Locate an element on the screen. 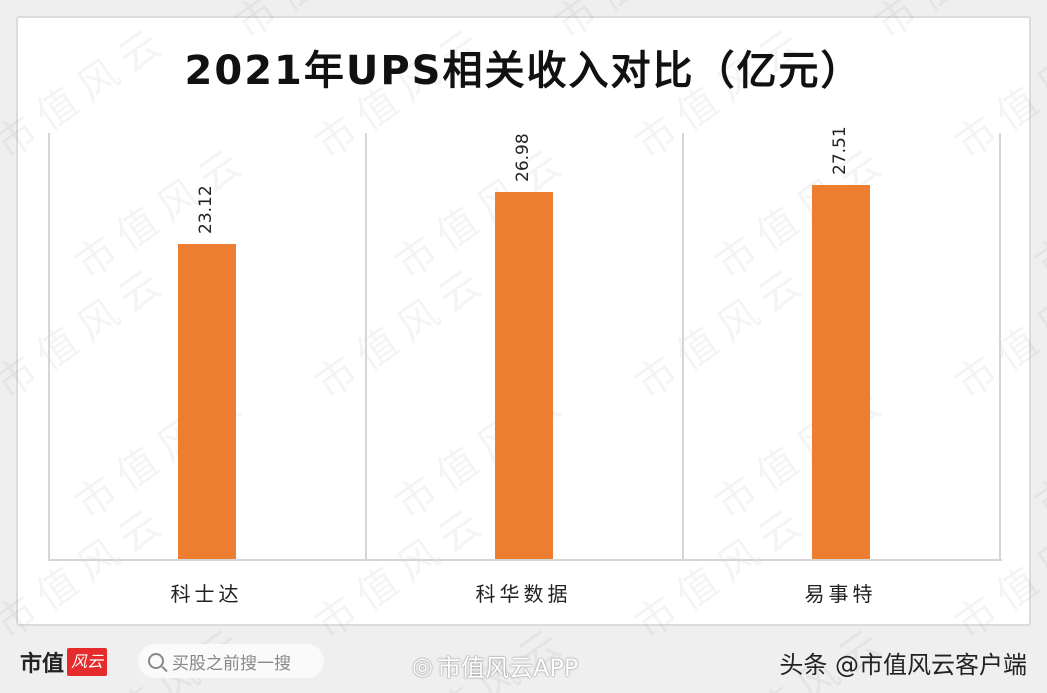  x-axis-baseline is located at coordinates (525, 560).